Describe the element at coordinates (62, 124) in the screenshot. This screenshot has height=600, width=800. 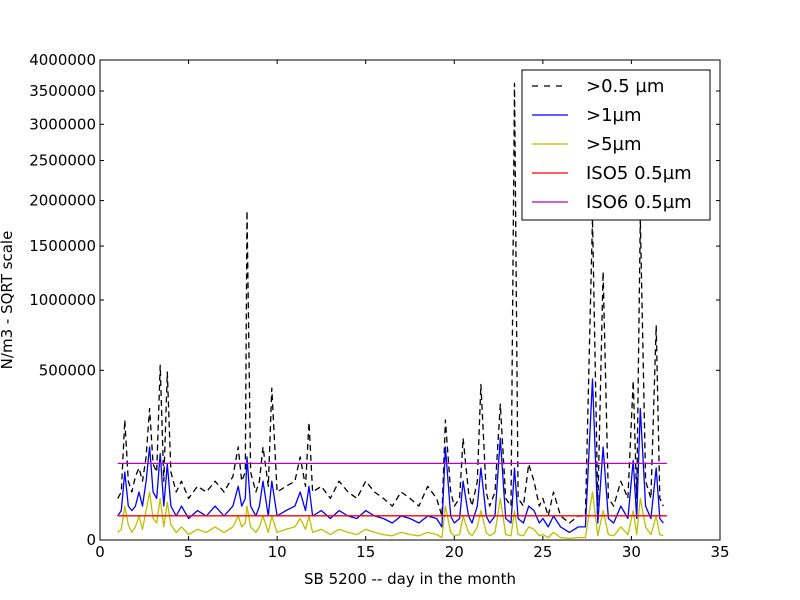
I see `y-tick-label: 3000000` at that location.